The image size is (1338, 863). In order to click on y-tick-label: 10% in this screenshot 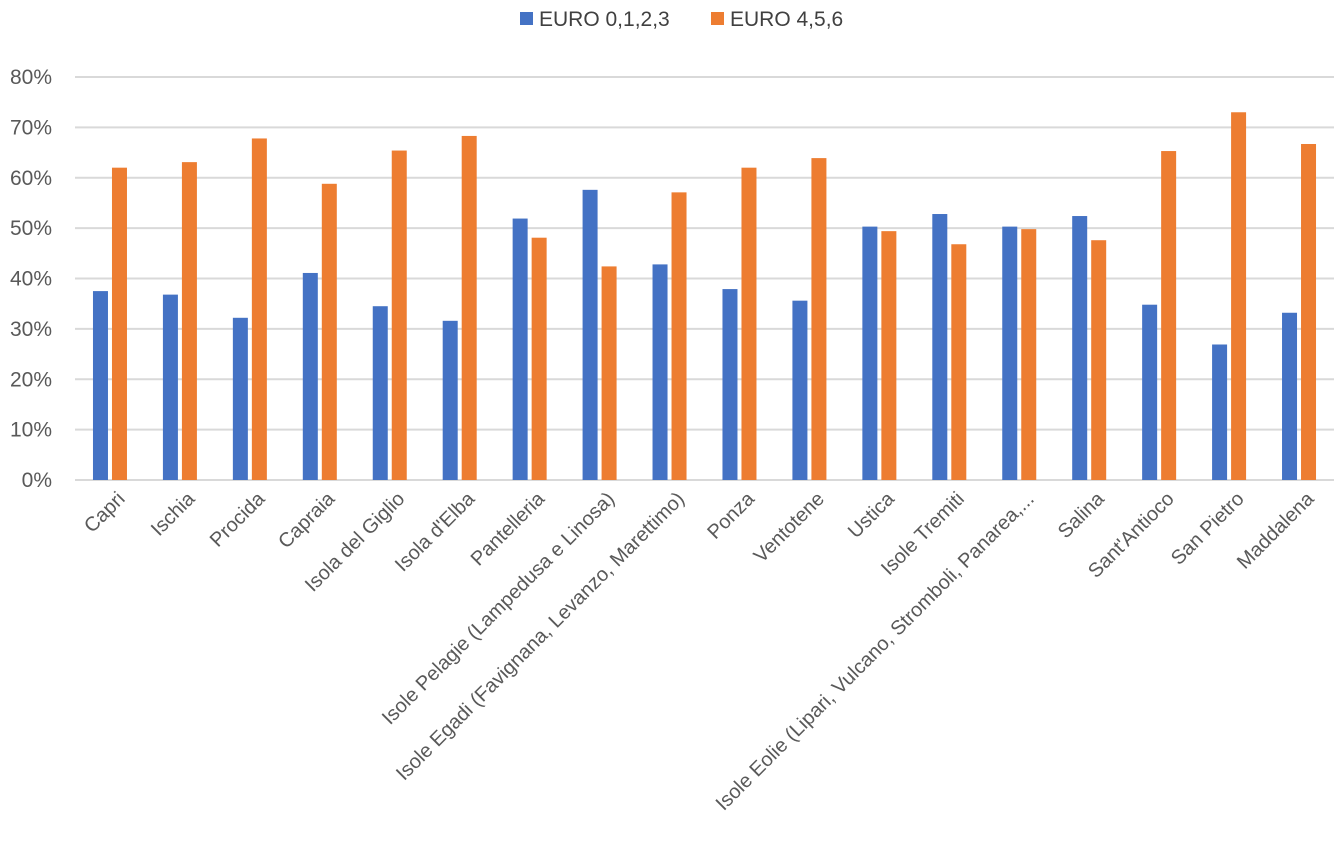, I will do `click(31, 430)`.